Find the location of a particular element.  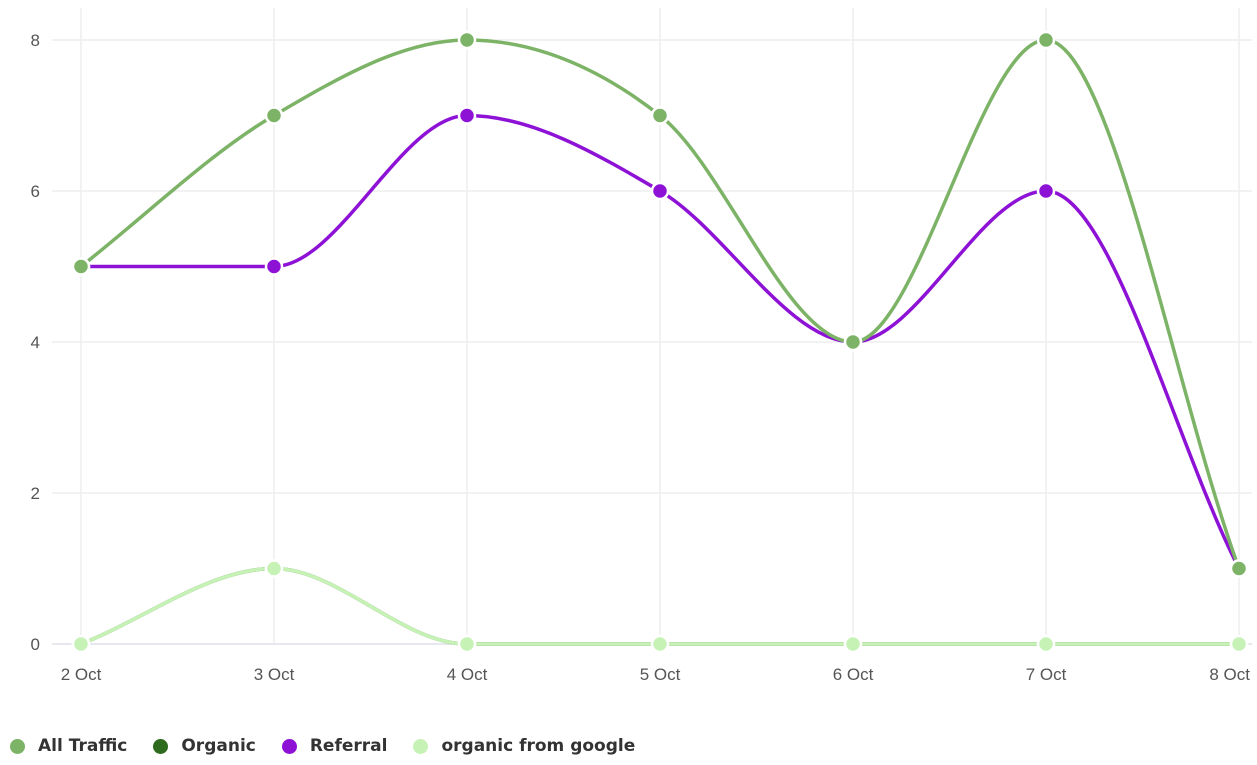

x-tick-label: 8 Oct is located at coordinates (1229, 674).